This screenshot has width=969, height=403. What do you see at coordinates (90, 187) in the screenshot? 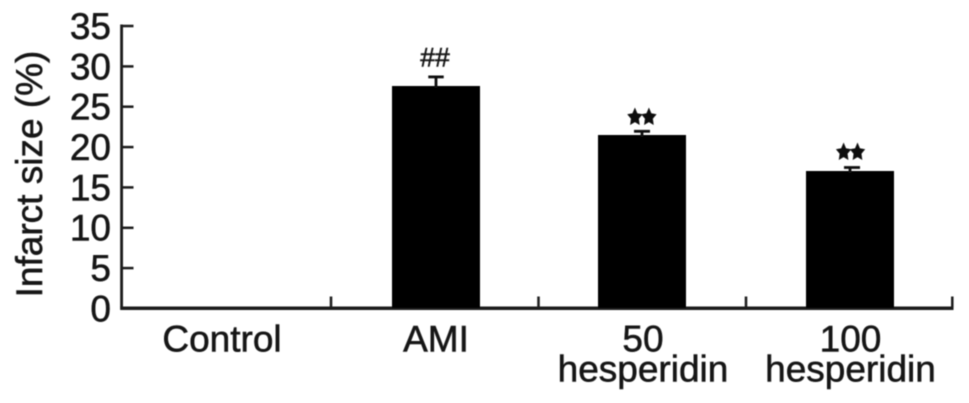
I see `svg-text: 15` at bounding box center [90, 187].